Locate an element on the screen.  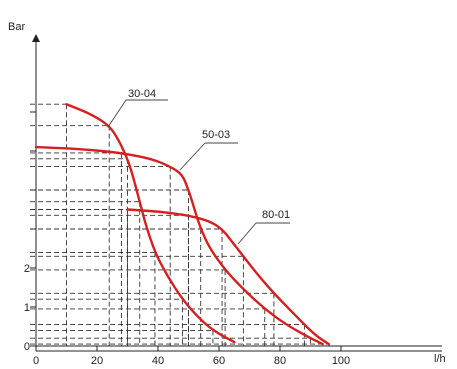
x-tick-label: 0 is located at coordinates (36, 361).